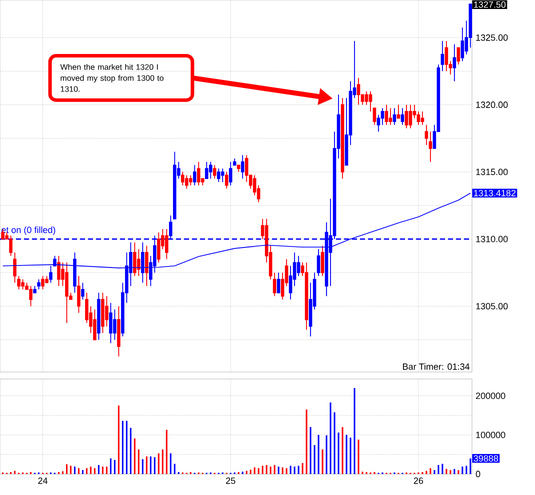 The image size is (535, 495). What do you see at coordinates (491, 395) in the screenshot?
I see `y-tick-label: 200000` at bounding box center [491, 395].